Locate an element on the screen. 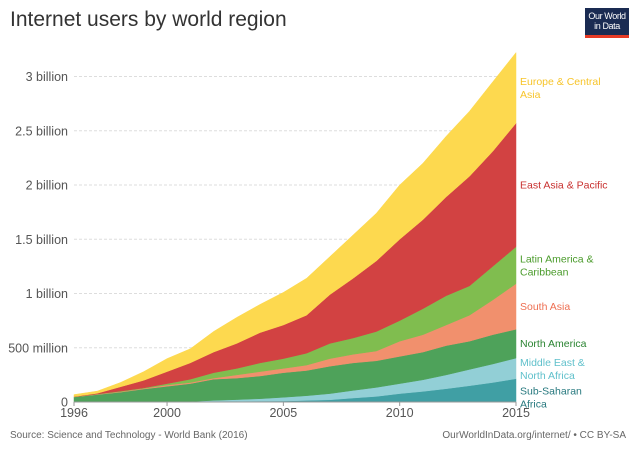  x-tick-label: 2000 is located at coordinates (167, 413).